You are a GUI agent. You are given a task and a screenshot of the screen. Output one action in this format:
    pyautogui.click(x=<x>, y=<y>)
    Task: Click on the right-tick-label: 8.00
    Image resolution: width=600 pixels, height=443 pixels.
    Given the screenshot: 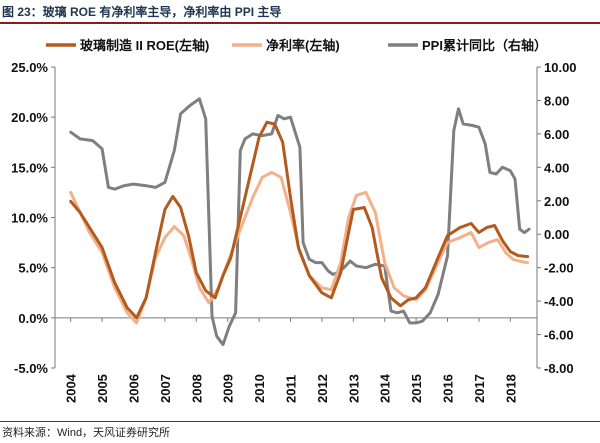 What is the action you would take?
    pyautogui.click(x=556, y=100)
    